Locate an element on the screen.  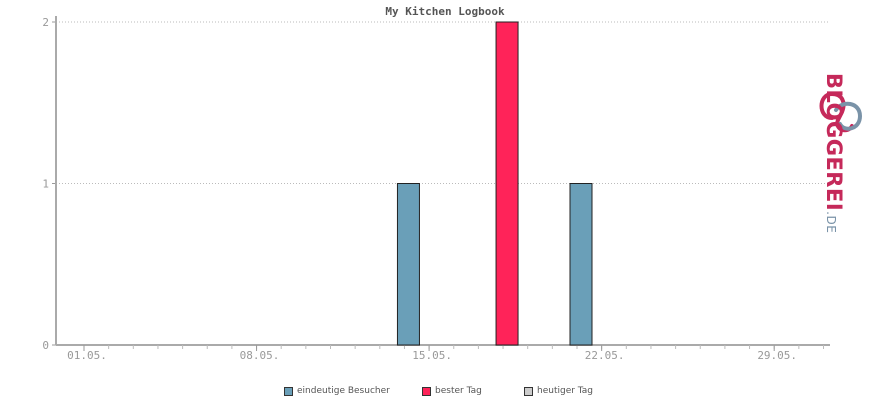
x-tick-label: 15.05. is located at coordinates (432, 355).